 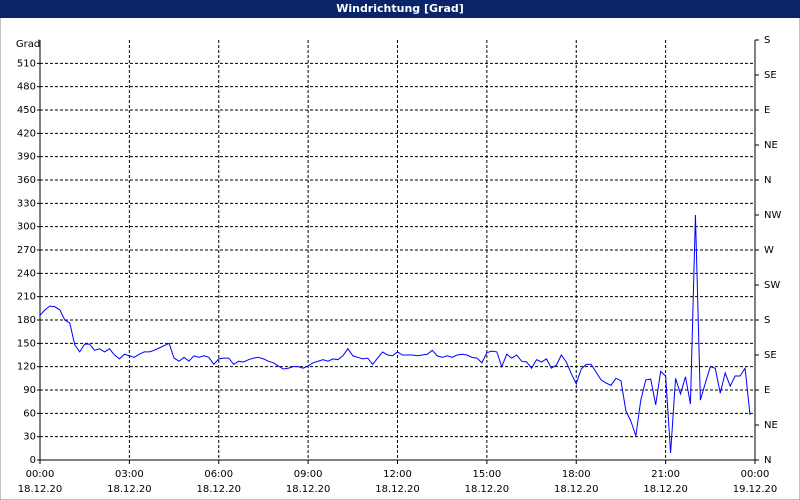 What do you see at coordinates (26, 110) in the screenshot?
I see `y-tick-label: 450` at bounding box center [26, 110].